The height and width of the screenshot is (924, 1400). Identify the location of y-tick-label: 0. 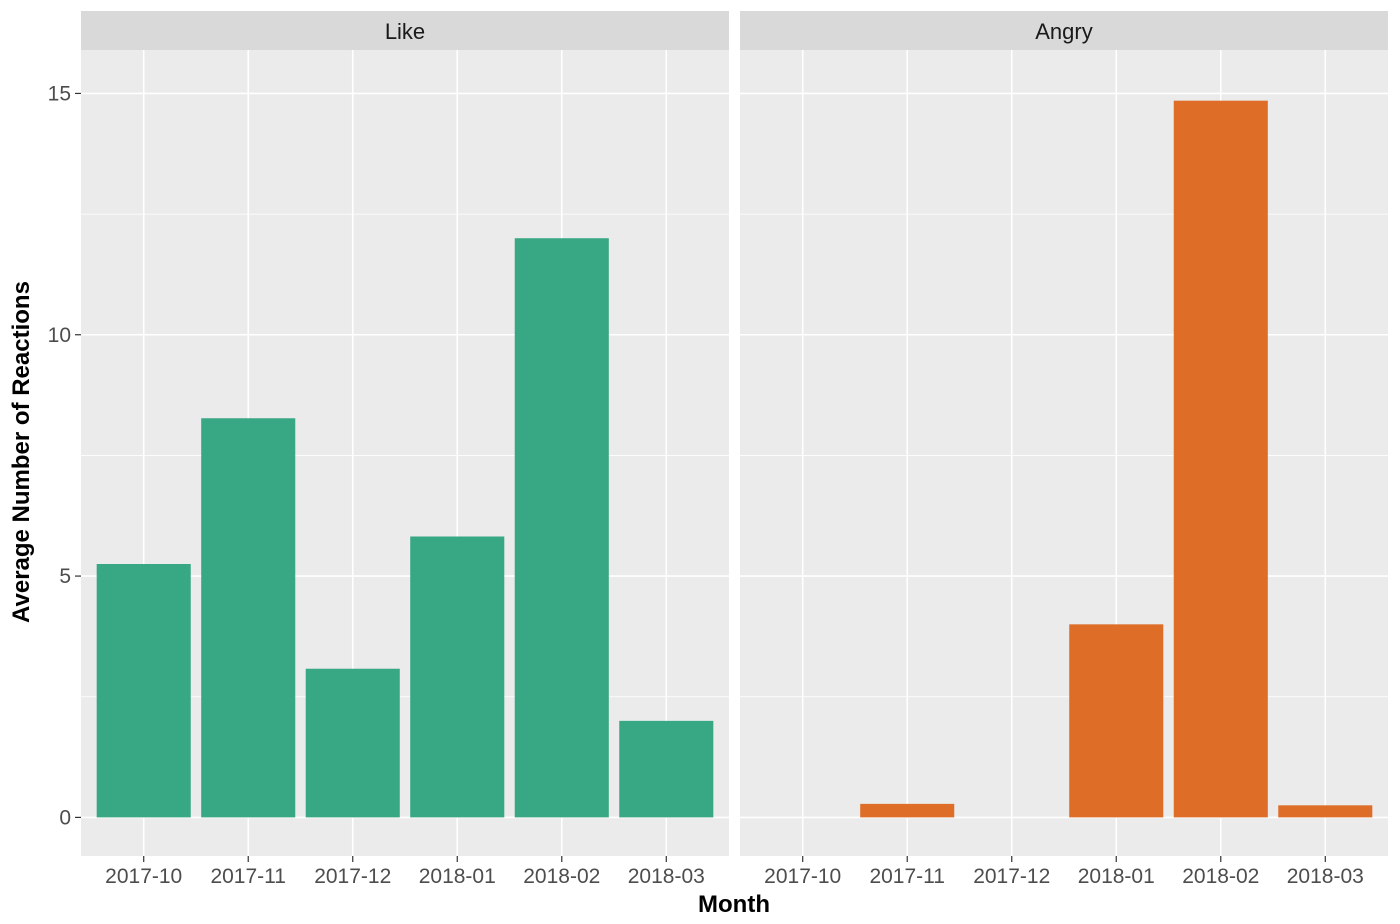
(65, 817).